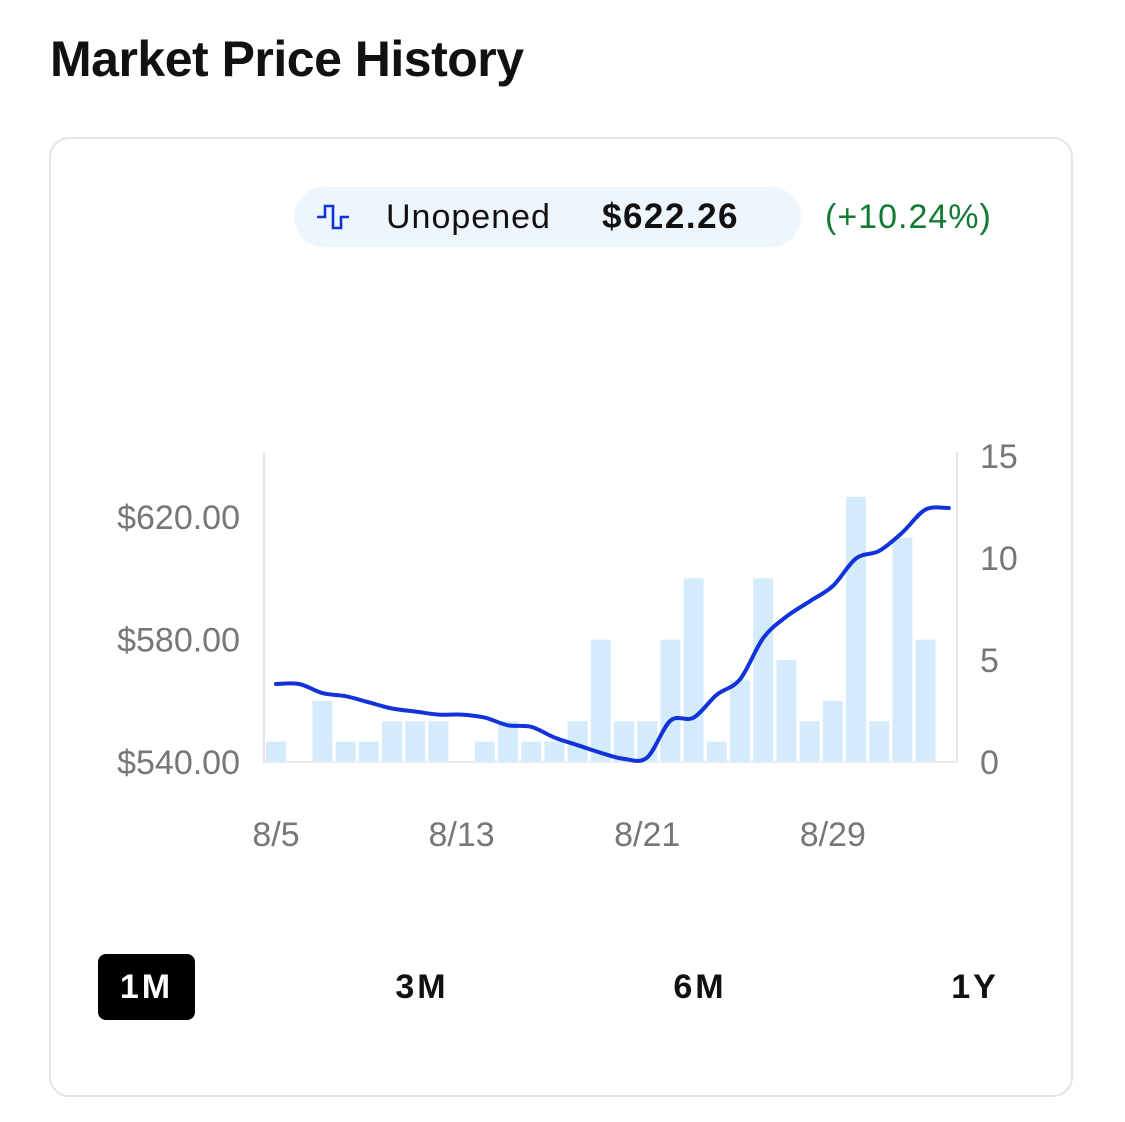  Describe the element at coordinates (178, 518) in the screenshot. I see `y-left-tick-label: $620.00` at that location.